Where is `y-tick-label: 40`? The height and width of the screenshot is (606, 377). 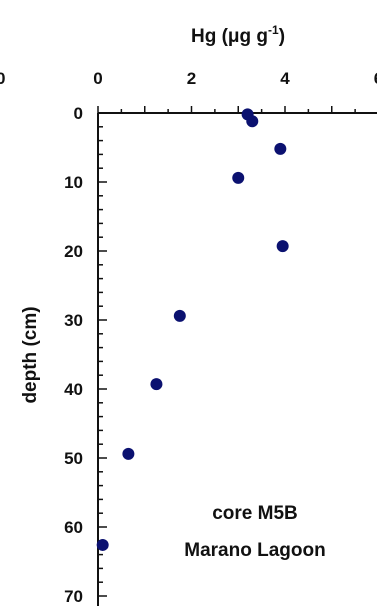
y-tick-label: 40 is located at coordinates (73, 389).